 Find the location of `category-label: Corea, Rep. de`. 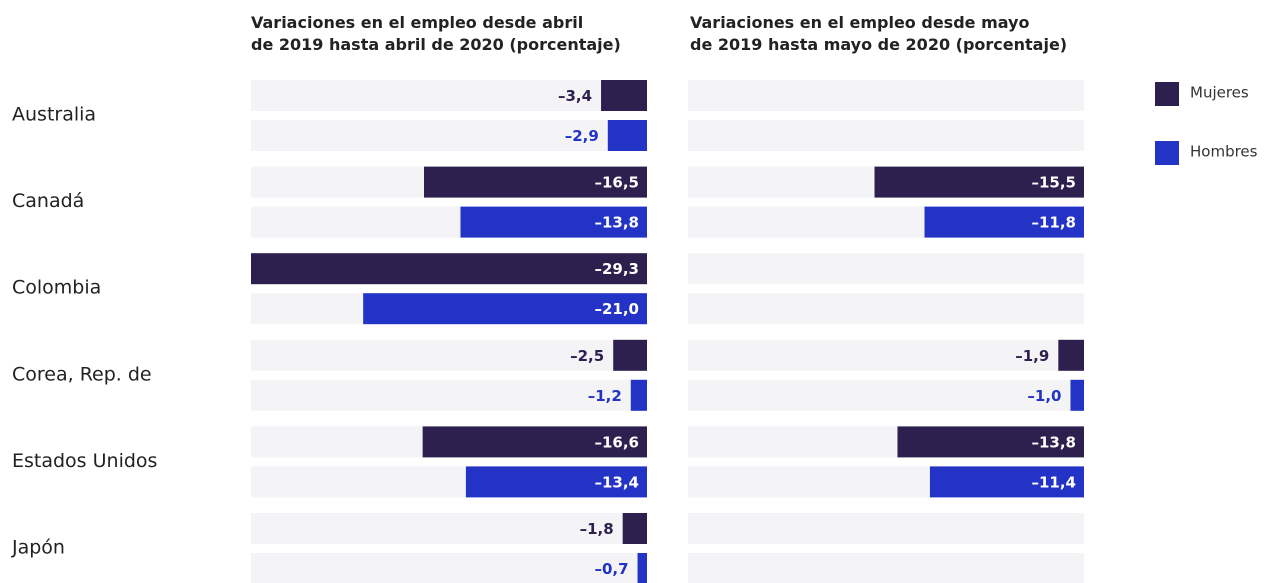

category-label: Corea, Rep. de is located at coordinates (82, 374).